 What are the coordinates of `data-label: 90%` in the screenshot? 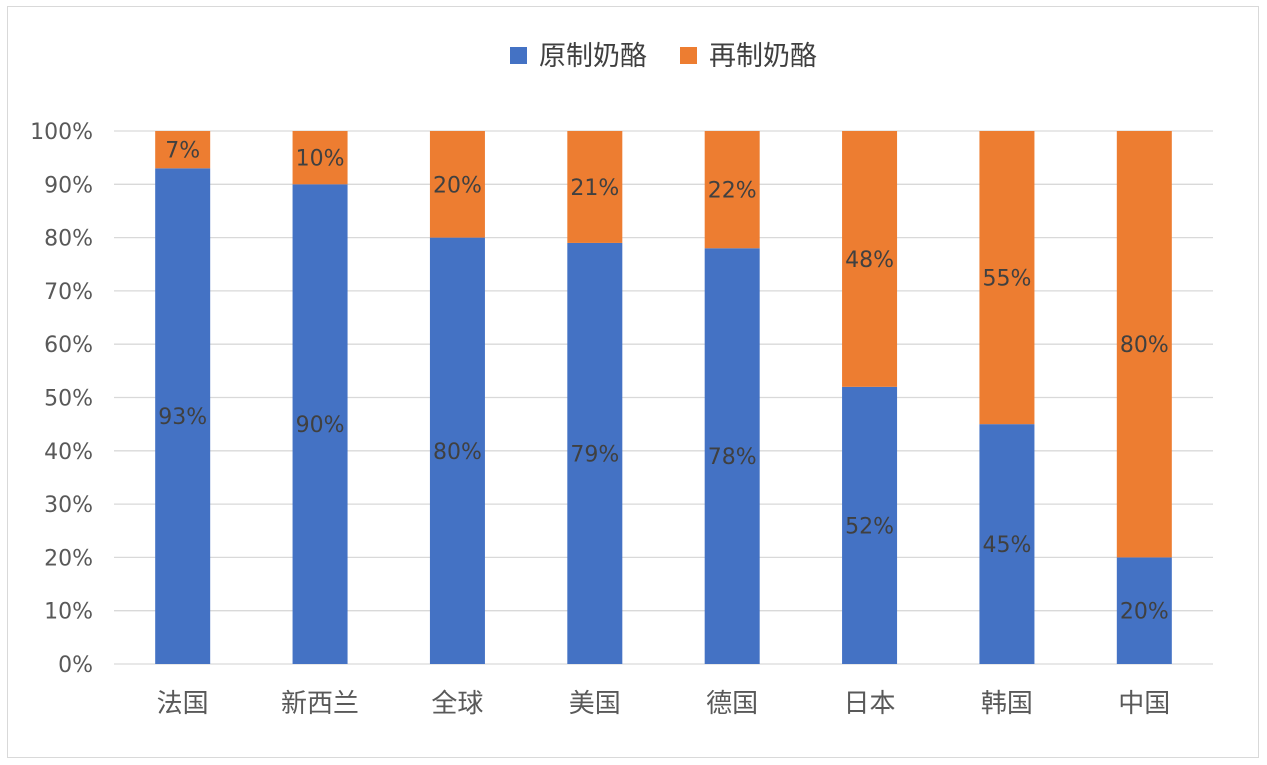 It's located at (320, 425).